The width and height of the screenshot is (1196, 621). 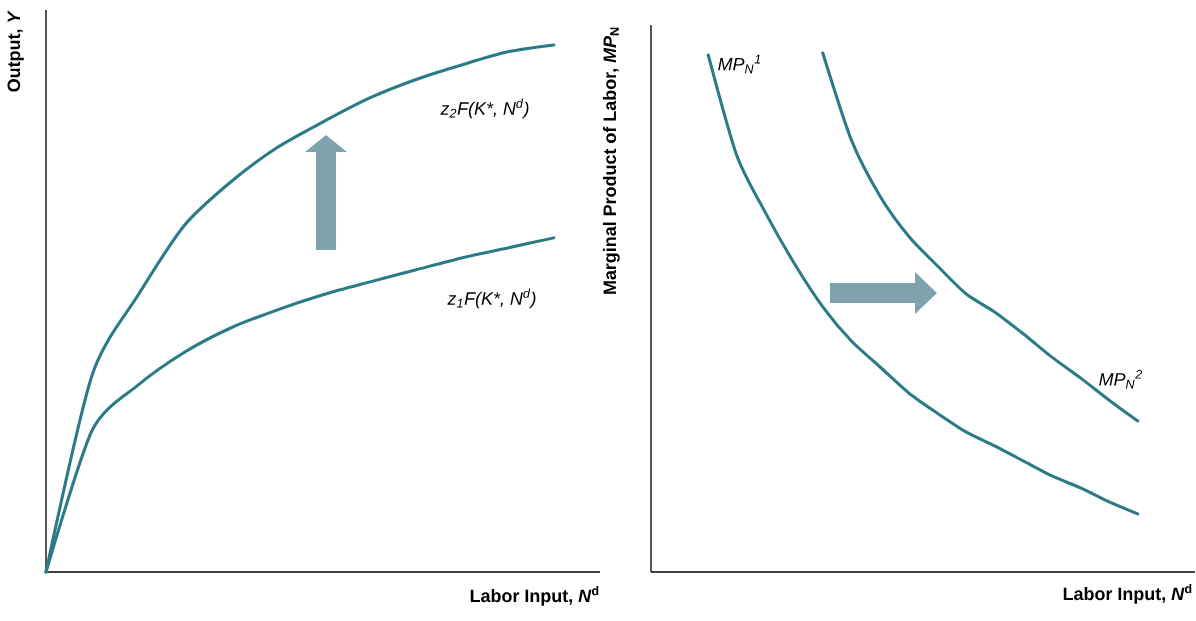 I want to click on y-axis-title: Marginal Product of Labor, MP$_{N}$, so click(x=611, y=160).